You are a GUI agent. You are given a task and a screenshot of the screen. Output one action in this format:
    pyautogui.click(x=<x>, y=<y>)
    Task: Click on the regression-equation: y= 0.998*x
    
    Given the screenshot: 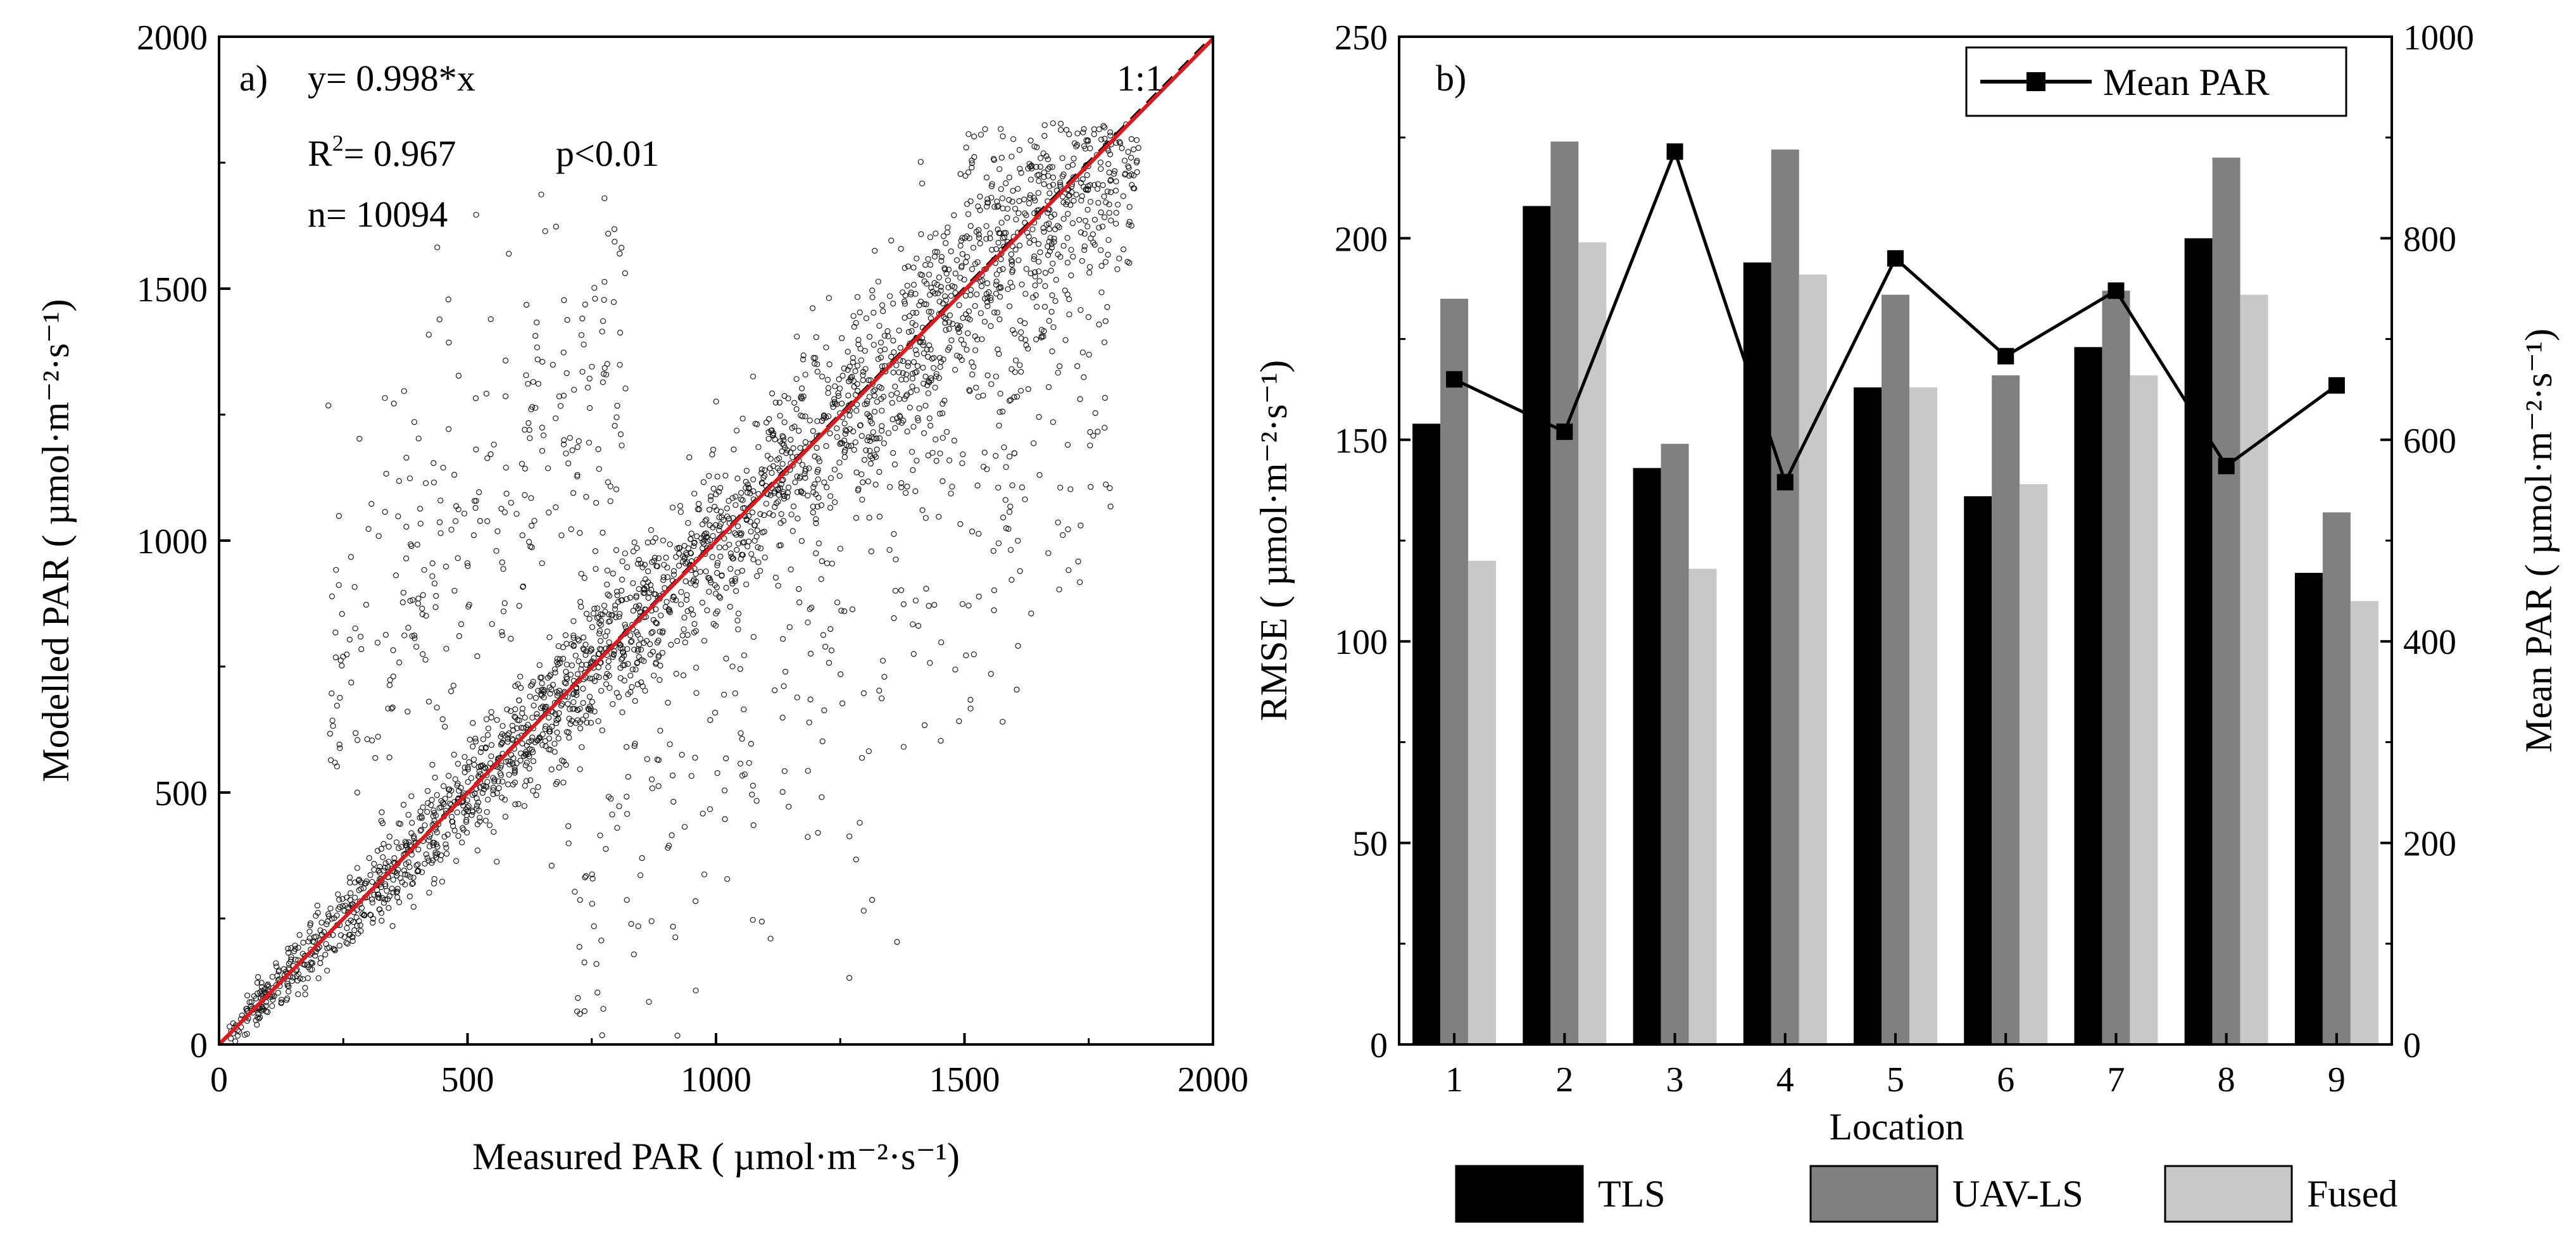 What is the action you would take?
    pyautogui.click(x=391, y=78)
    